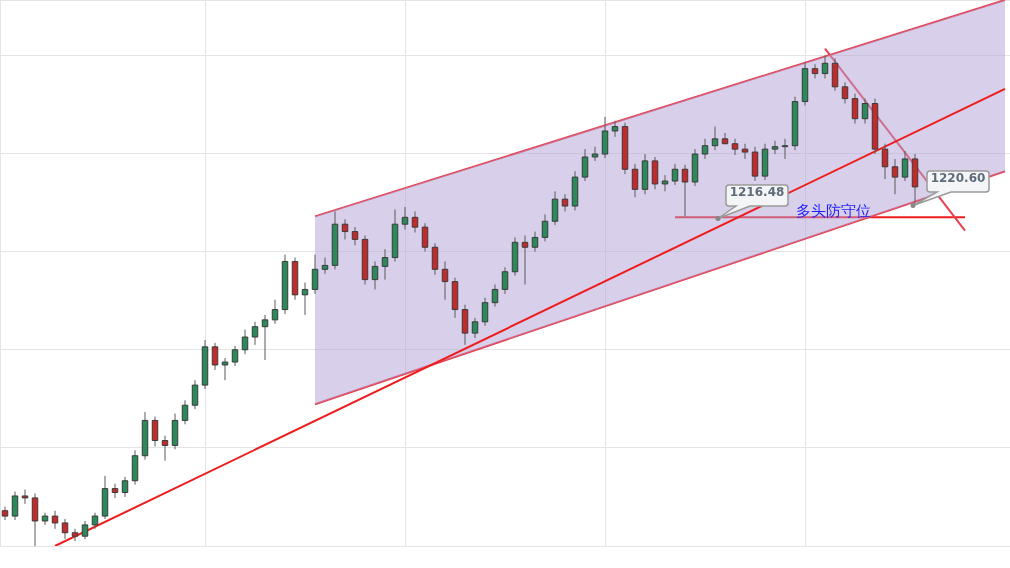  I want to click on annotation: 1220.60, so click(958, 178).